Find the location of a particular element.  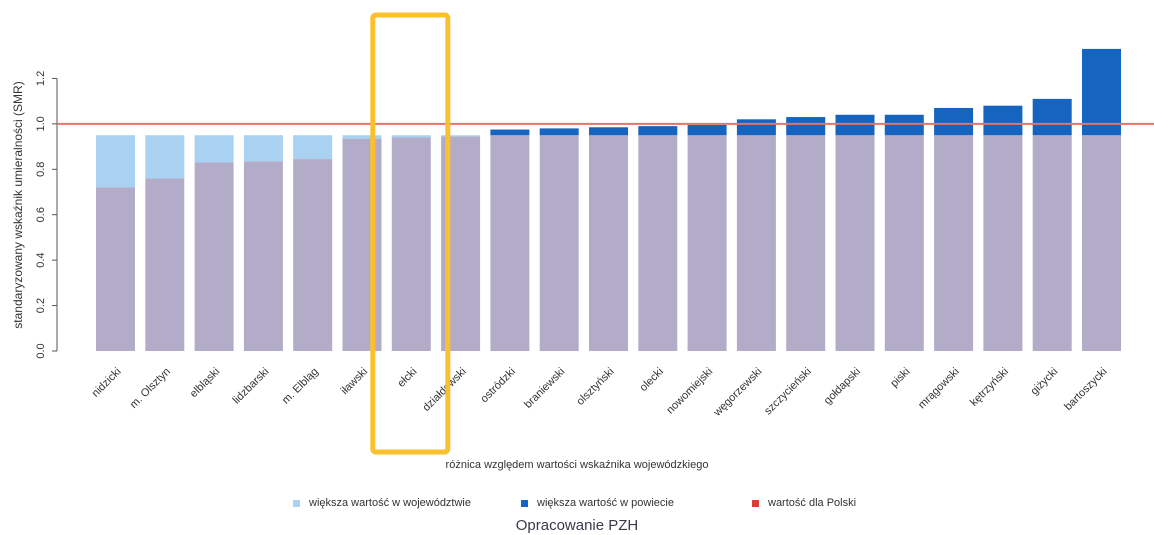

bar-olszty-ski is located at coordinates (608, 243).